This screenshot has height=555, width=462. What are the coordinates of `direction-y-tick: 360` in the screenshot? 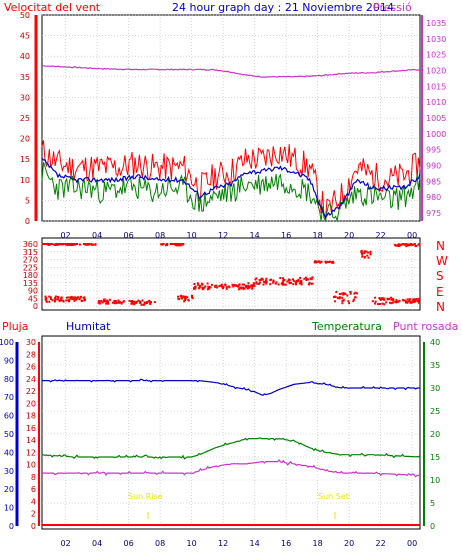 It's located at (30, 244).